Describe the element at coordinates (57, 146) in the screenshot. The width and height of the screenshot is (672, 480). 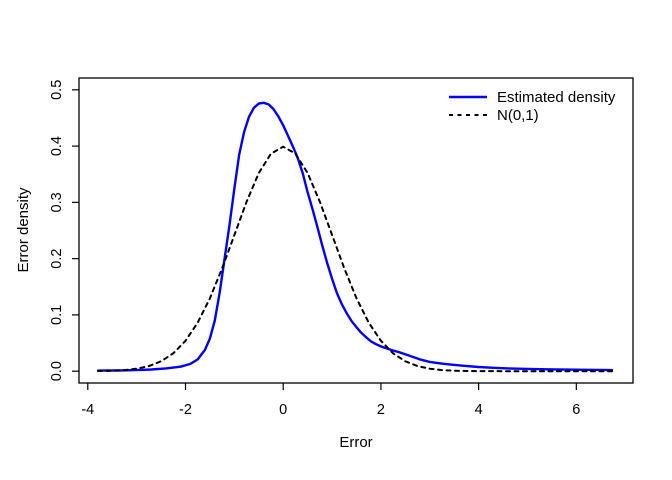
I see `y-tick-label: 0.4` at that location.